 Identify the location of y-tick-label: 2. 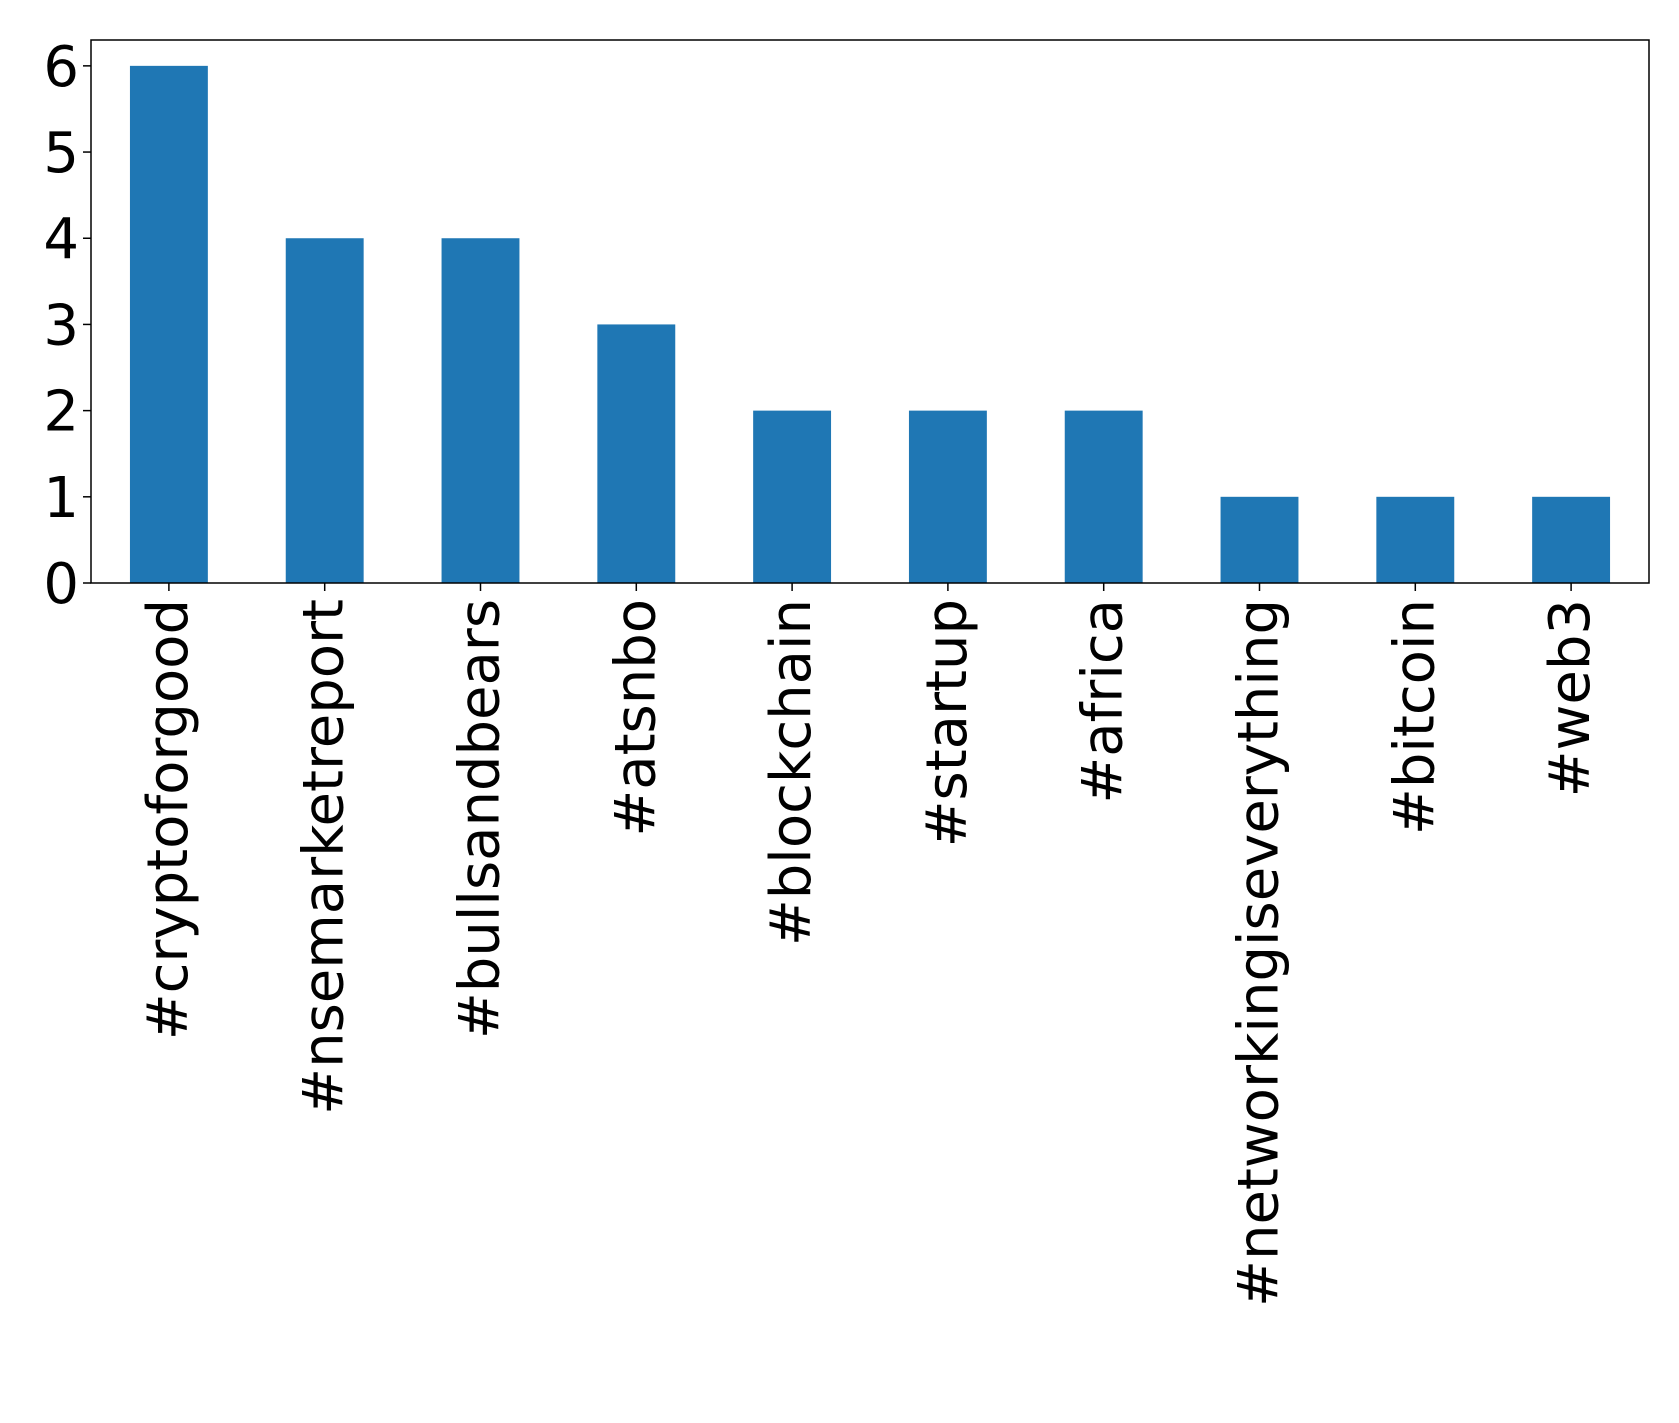
(61, 412).